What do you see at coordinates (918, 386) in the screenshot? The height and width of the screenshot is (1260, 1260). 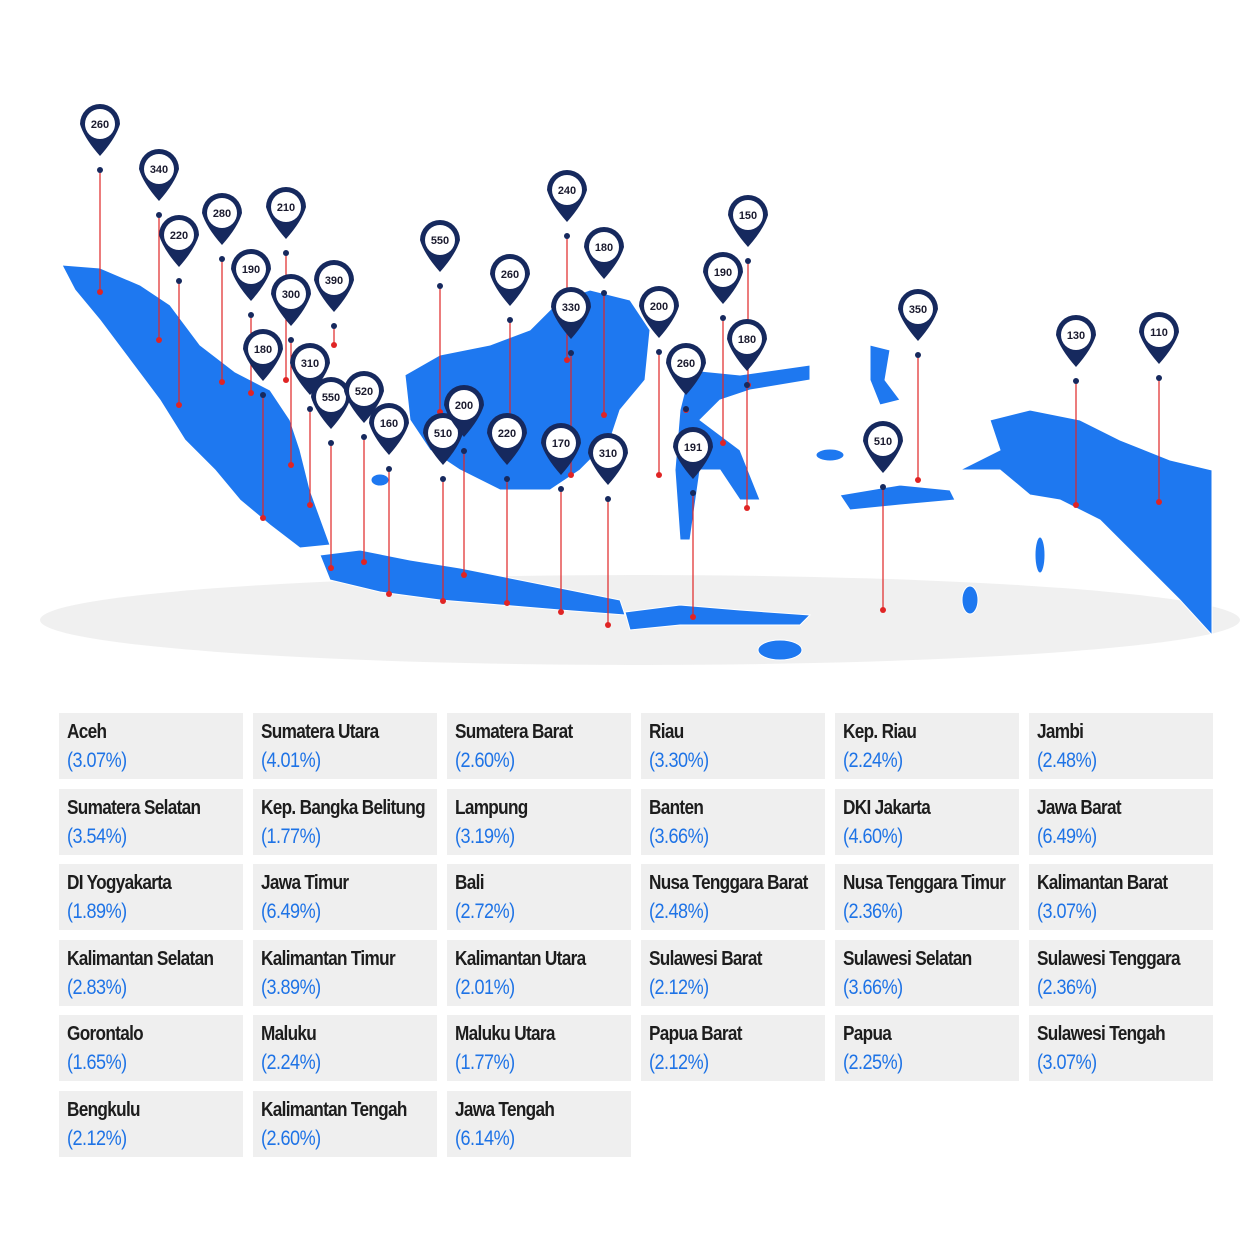 I see `pin: 350` at bounding box center [918, 386].